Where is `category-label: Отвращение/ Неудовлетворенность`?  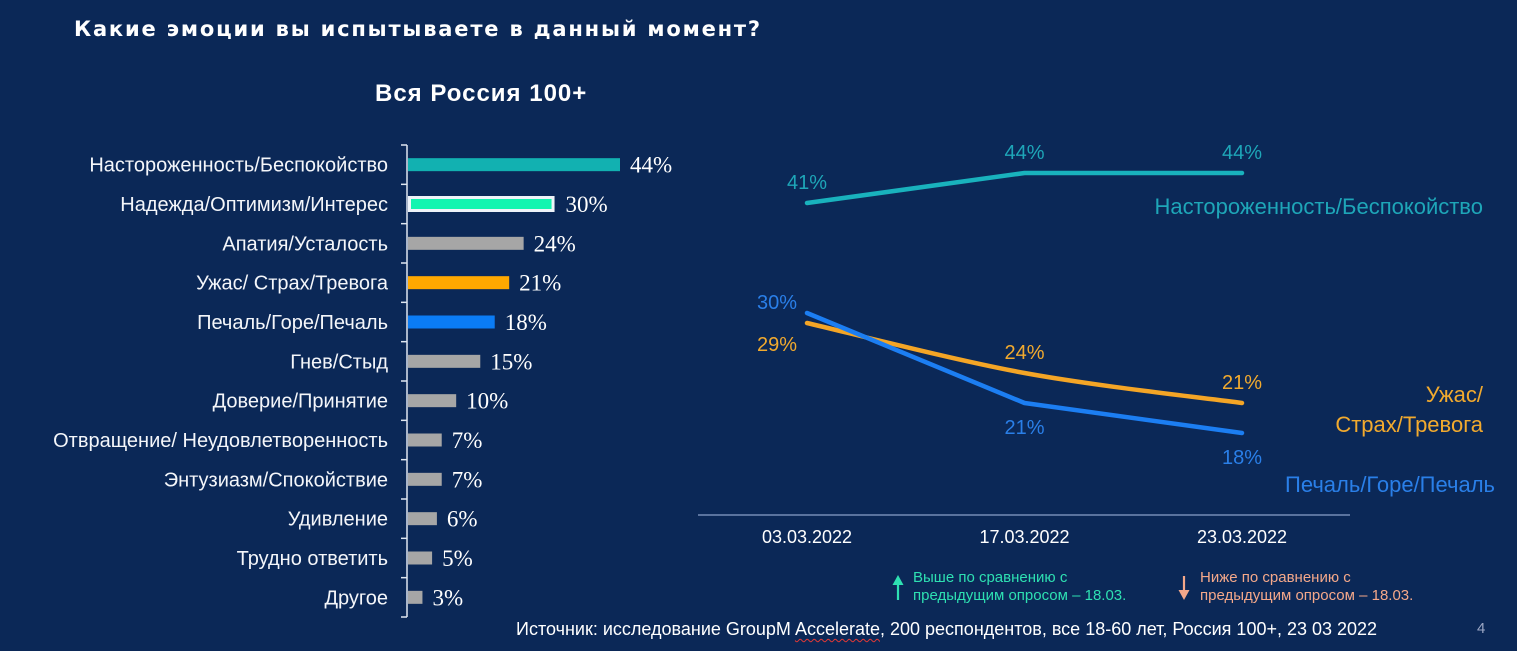
category-label: Отвращение/ Неудовлетворенность is located at coordinates (220, 441).